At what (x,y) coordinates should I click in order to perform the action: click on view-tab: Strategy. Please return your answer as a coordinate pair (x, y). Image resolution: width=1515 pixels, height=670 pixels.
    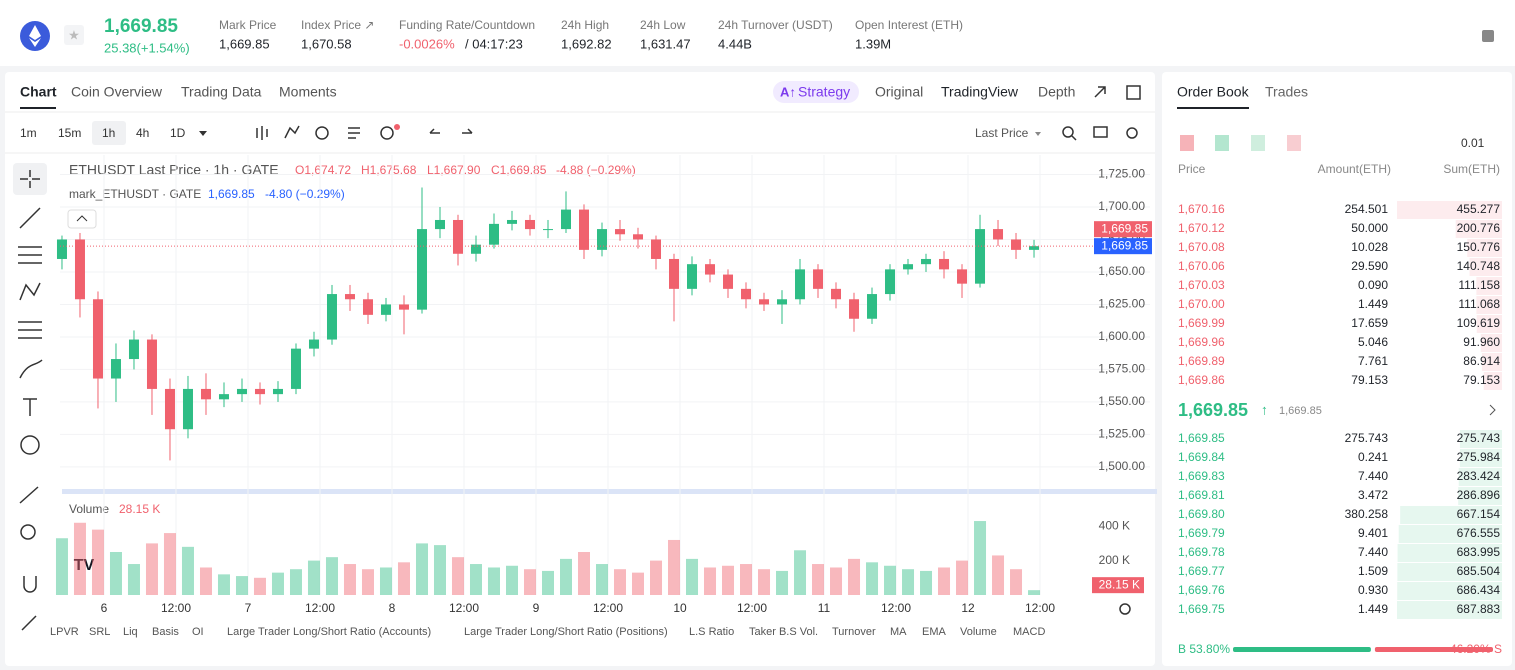
    Looking at the image, I should click on (824, 92).